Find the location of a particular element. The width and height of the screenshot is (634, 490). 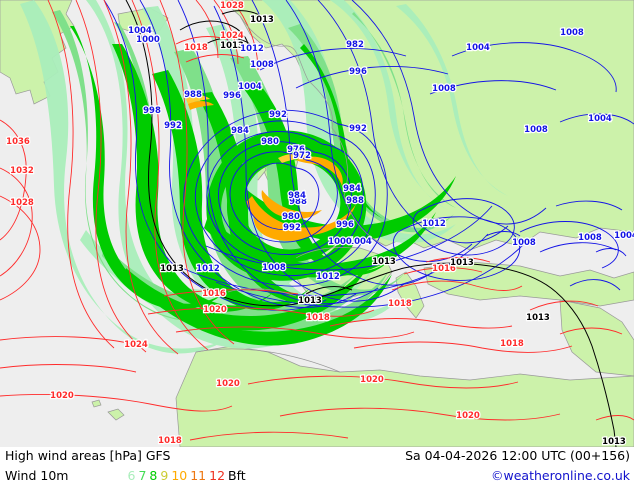

beaufort-unit-label: Bft is located at coordinates (237, 475).